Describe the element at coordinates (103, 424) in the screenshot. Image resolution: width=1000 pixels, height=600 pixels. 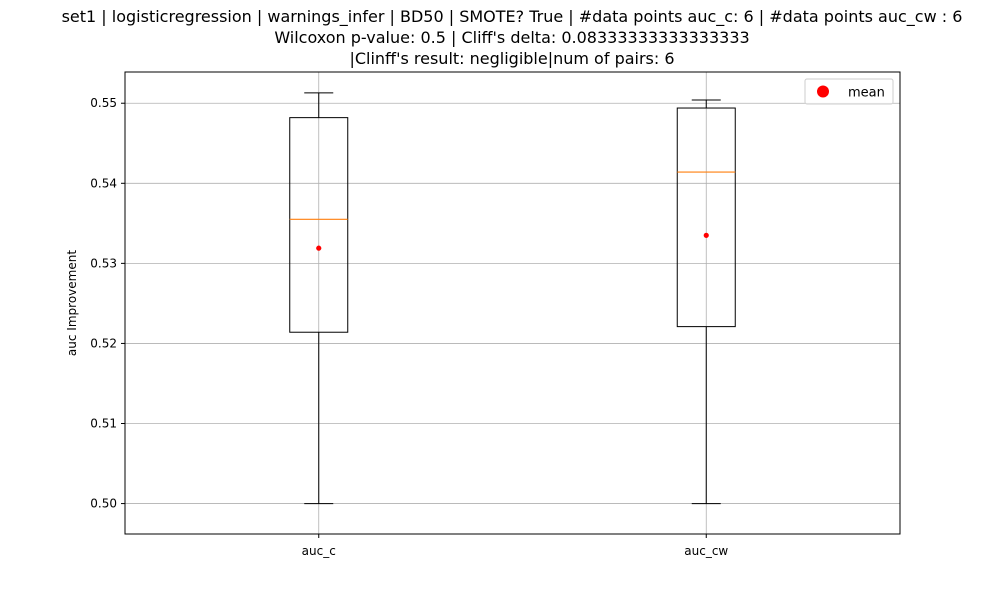
I see `y-tick-label-1: 0.51` at that location.